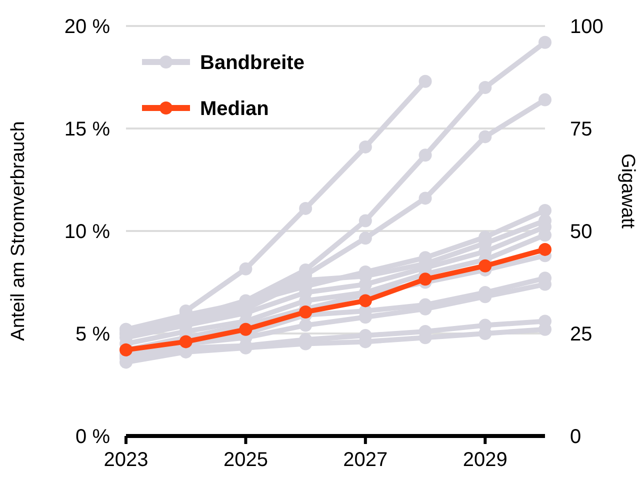 The image size is (642, 478). What do you see at coordinates (576, 437) in the screenshot?
I see `y2-tick-label: 0` at bounding box center [576, 437].